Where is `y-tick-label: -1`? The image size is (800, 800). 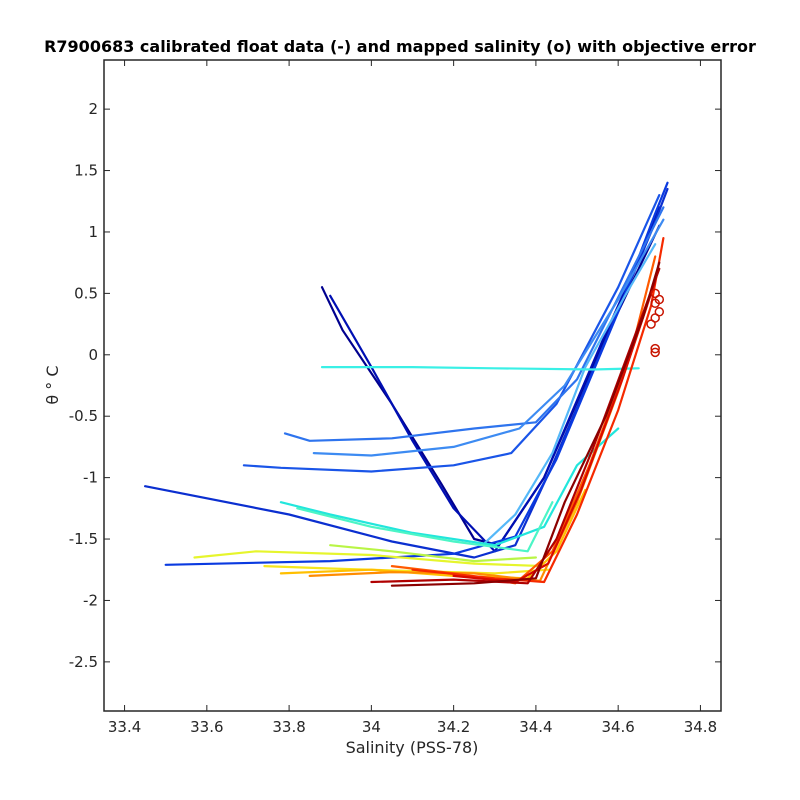
y-tick-label: -1 is located at coordinates (90, 478).